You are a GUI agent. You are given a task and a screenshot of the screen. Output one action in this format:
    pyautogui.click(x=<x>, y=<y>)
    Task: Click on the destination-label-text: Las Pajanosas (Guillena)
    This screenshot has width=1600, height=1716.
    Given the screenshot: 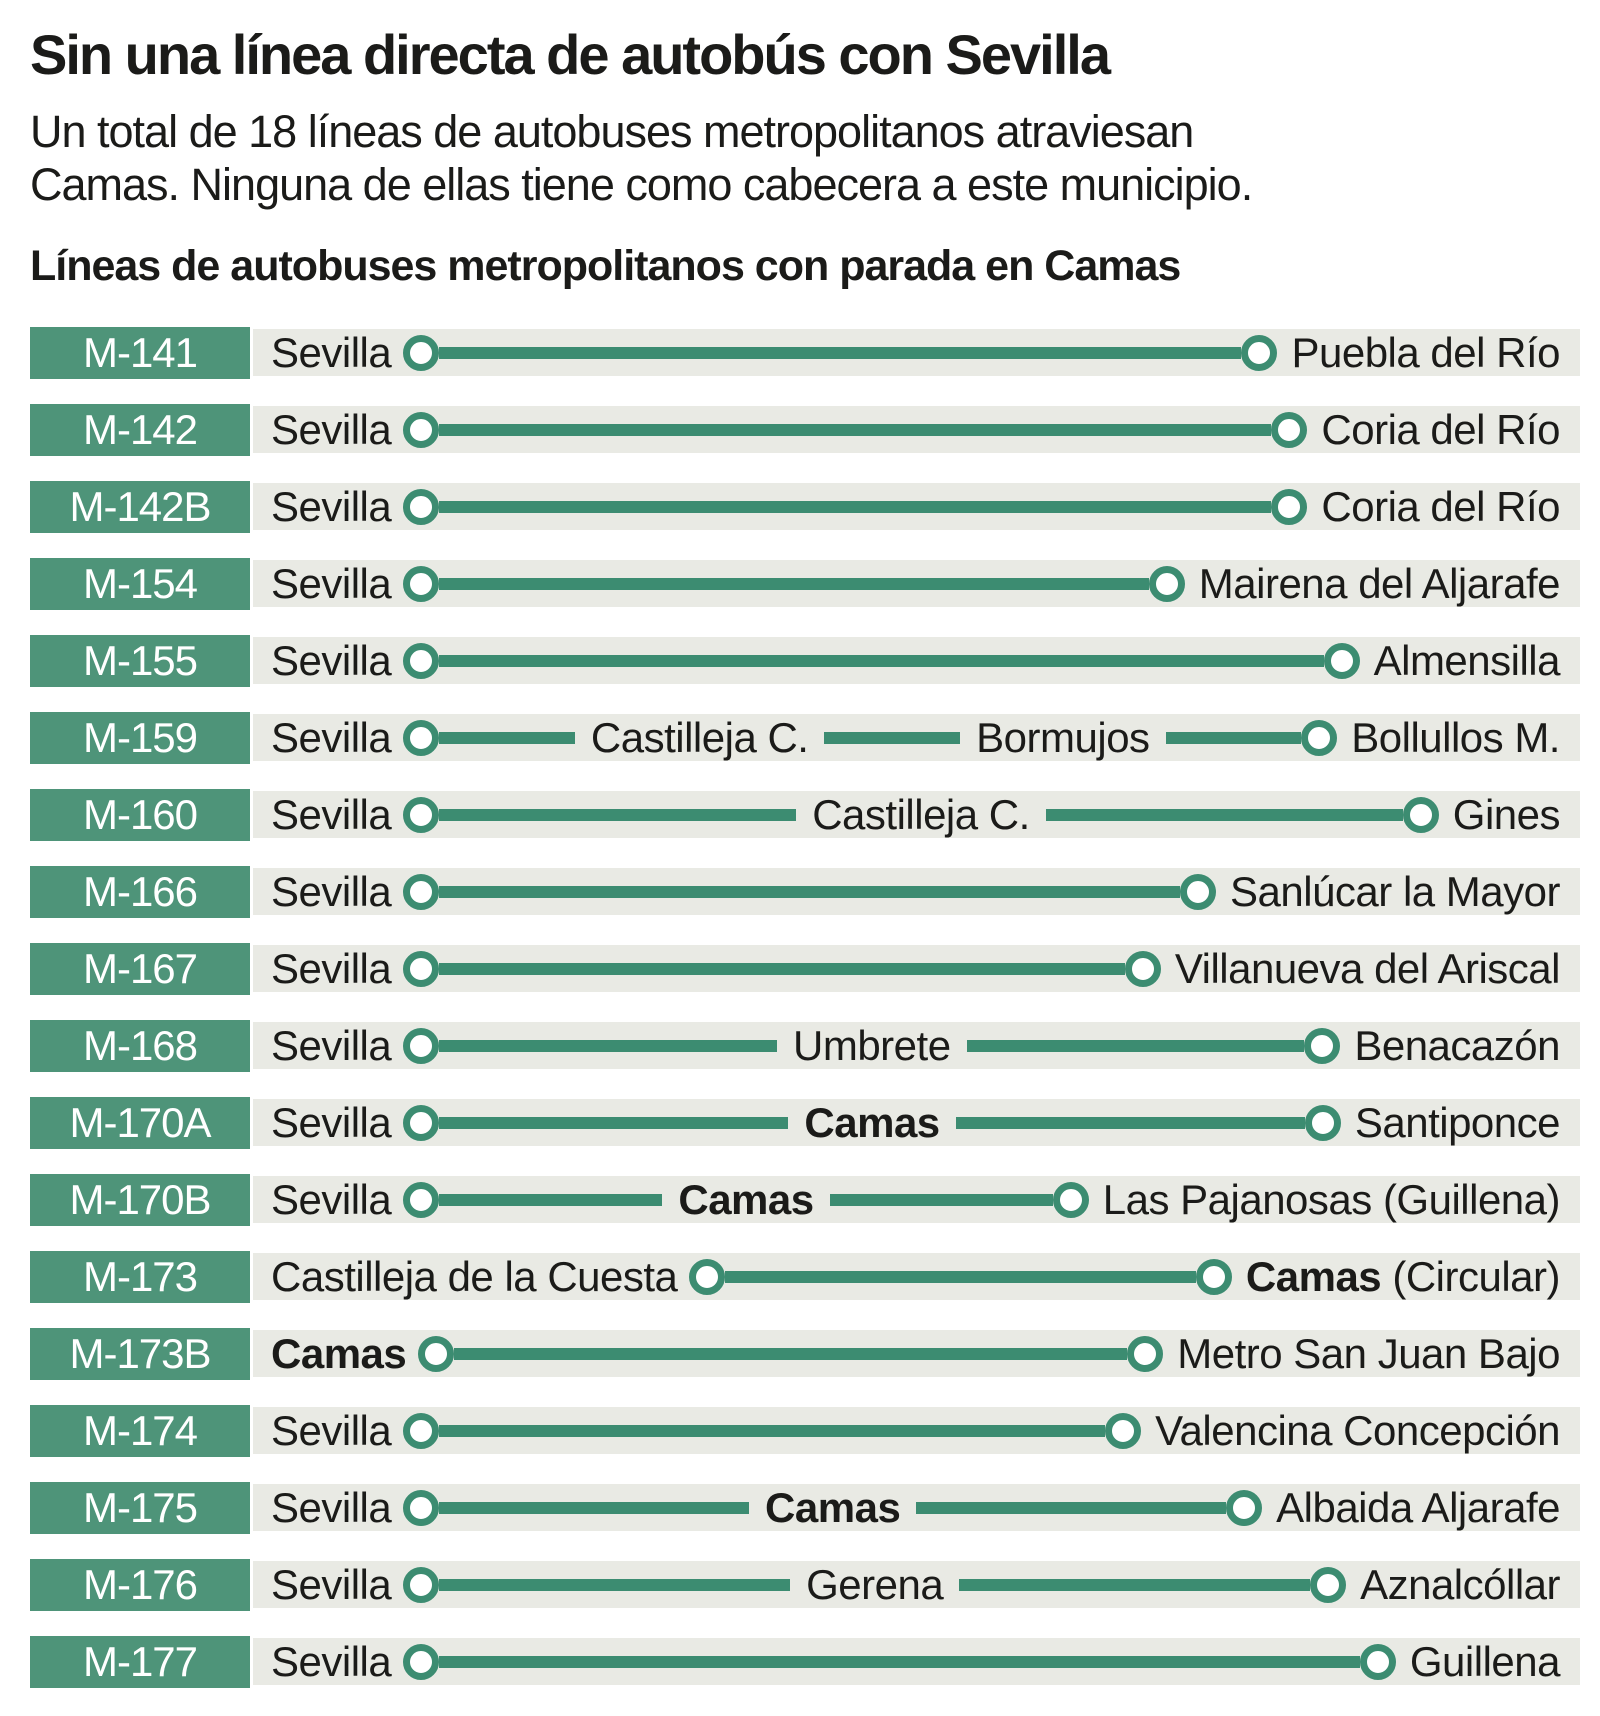 What is the action you would take?
    pyautogui.click(x=1331, y=1199)
    